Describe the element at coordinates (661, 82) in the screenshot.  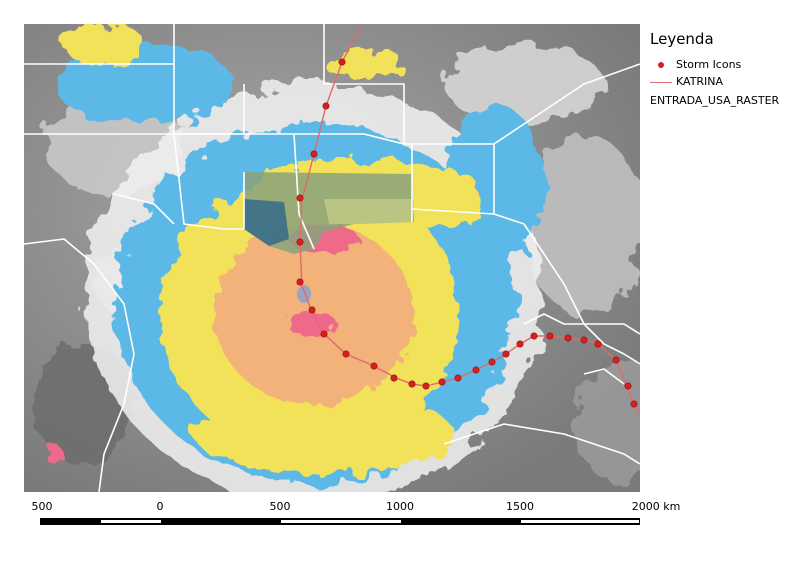
I see `red-line-icon` at that location.